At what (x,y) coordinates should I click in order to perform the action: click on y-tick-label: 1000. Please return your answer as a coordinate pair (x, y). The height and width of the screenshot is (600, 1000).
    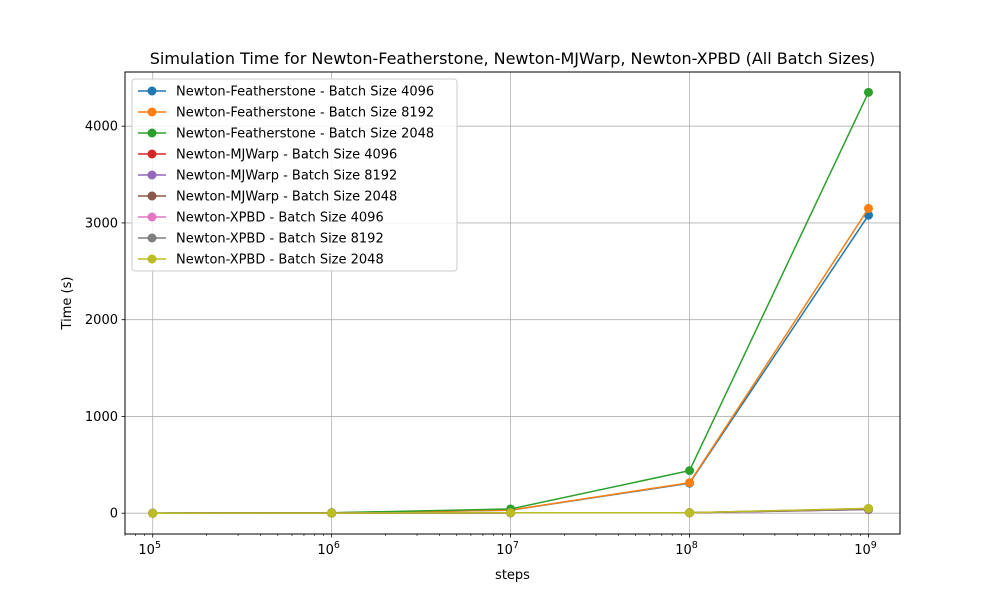
    Looking at the image, I should click on (101, 417).